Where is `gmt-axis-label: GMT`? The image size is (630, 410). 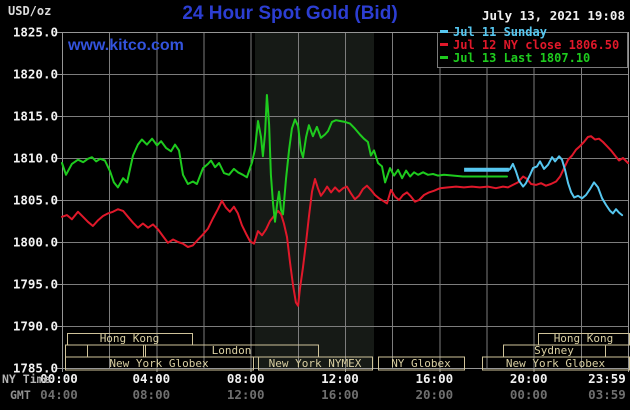
gmt-axis-label: GMT is located at coordinates (20, 395).